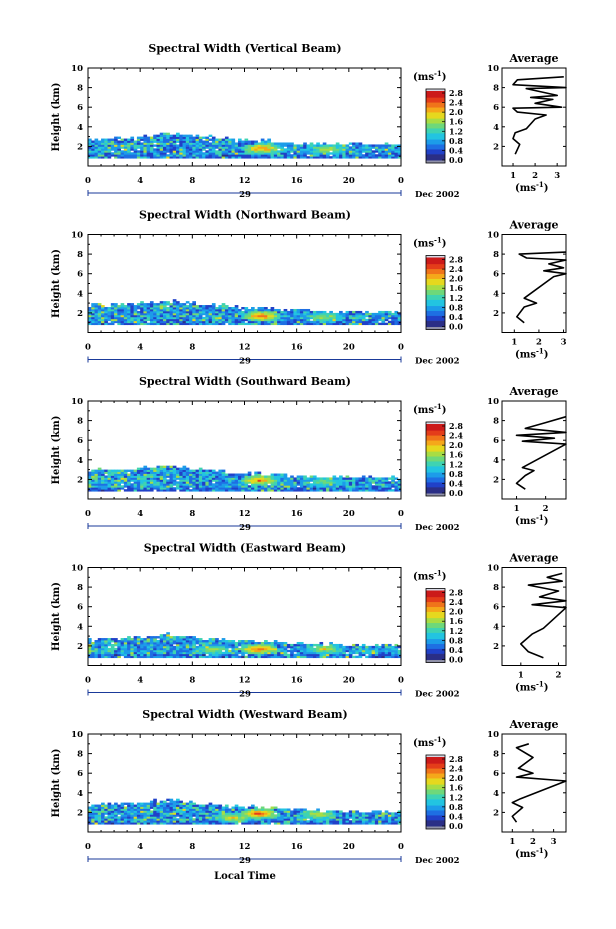  Describe the element at coordinates (517, 509) in the screenshot. I see `average-x-tick-label: 1` at that location.